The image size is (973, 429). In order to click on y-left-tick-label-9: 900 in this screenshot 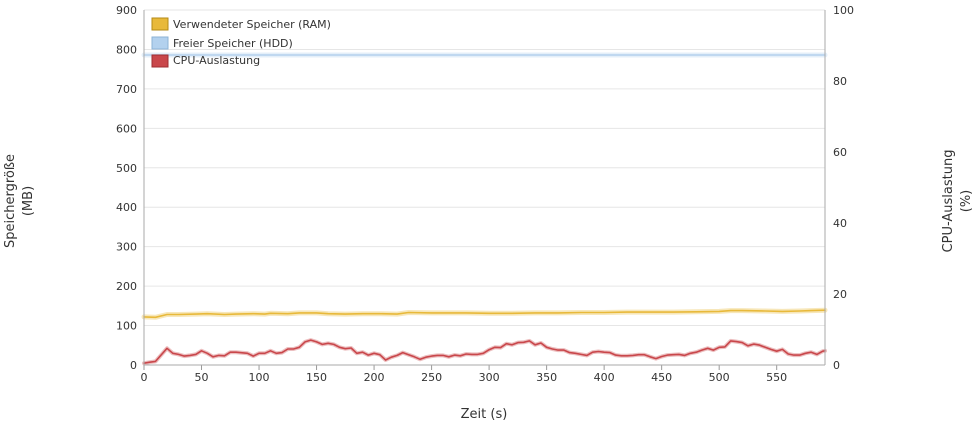, I will do `click(126, 10)`.